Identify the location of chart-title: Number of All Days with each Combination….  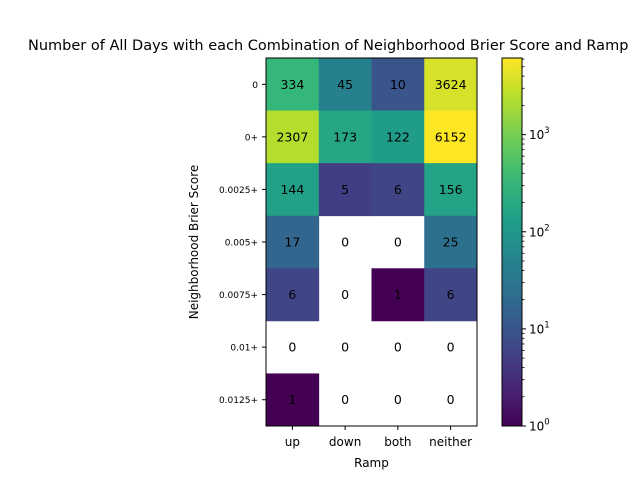
(328, 46).